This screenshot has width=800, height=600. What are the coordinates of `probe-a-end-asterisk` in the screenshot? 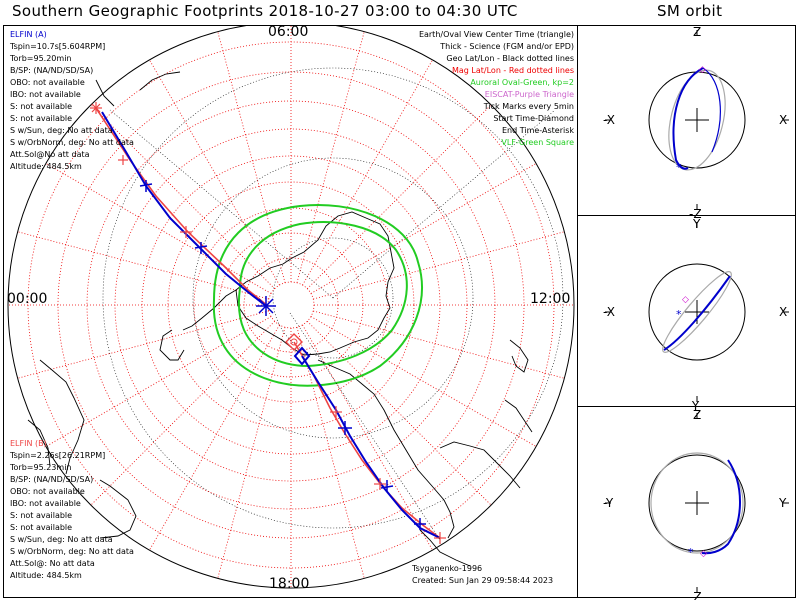 It's located at (266, 306).